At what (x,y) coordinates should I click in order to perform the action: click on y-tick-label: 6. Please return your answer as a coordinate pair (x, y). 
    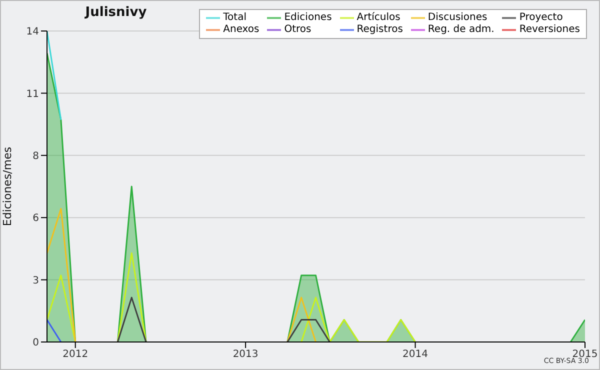
    Looking at the image, I should click on (35, 218).